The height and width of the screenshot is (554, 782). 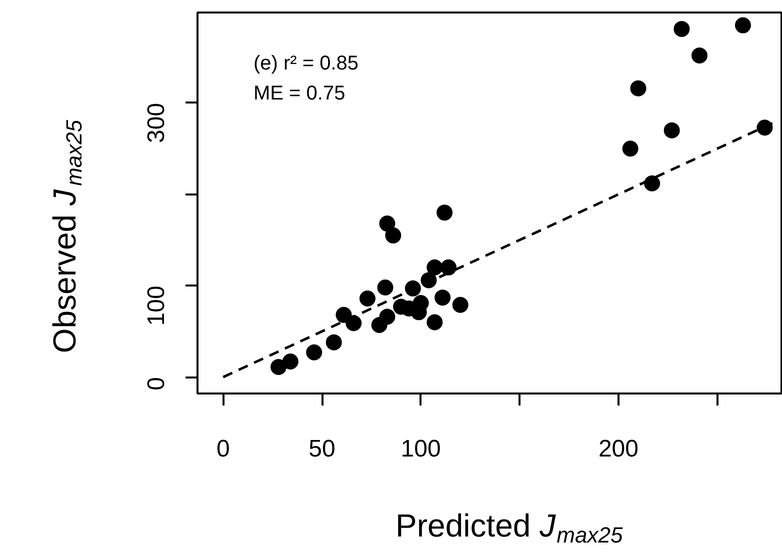 What do you see at coordinates (322, 449) in the screenshot?
I see `x-tick-label: 50` at bounding box center [322, 449].